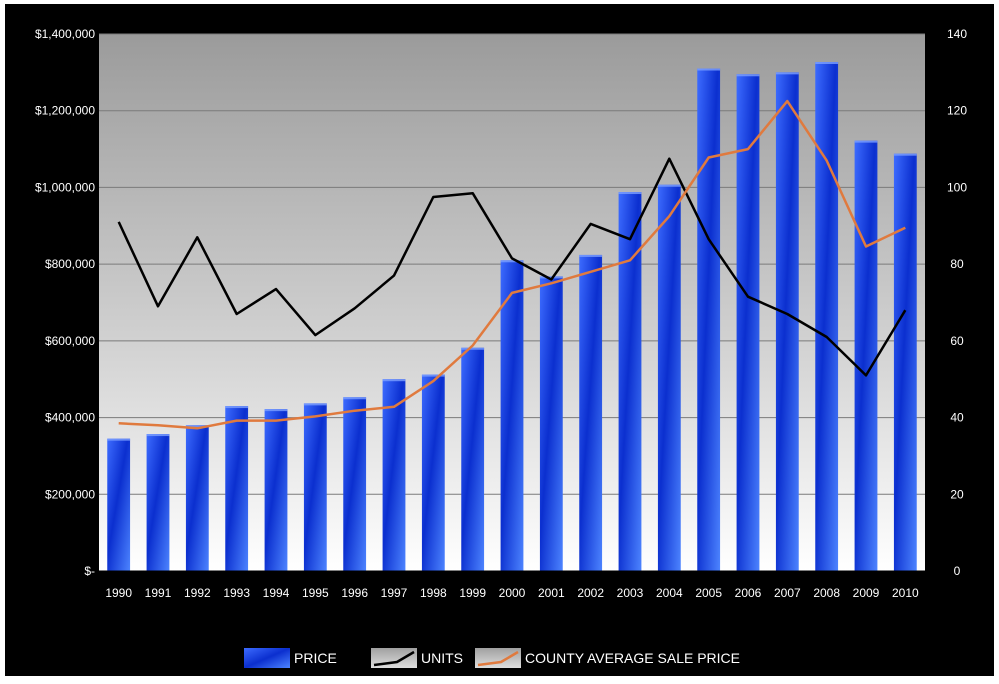 This screenshot has width=999, height=684. What do you see at coordinates (417, 658) in the screenshot?
I see `legend-units: UNITS` at bounding box center [417, 658].